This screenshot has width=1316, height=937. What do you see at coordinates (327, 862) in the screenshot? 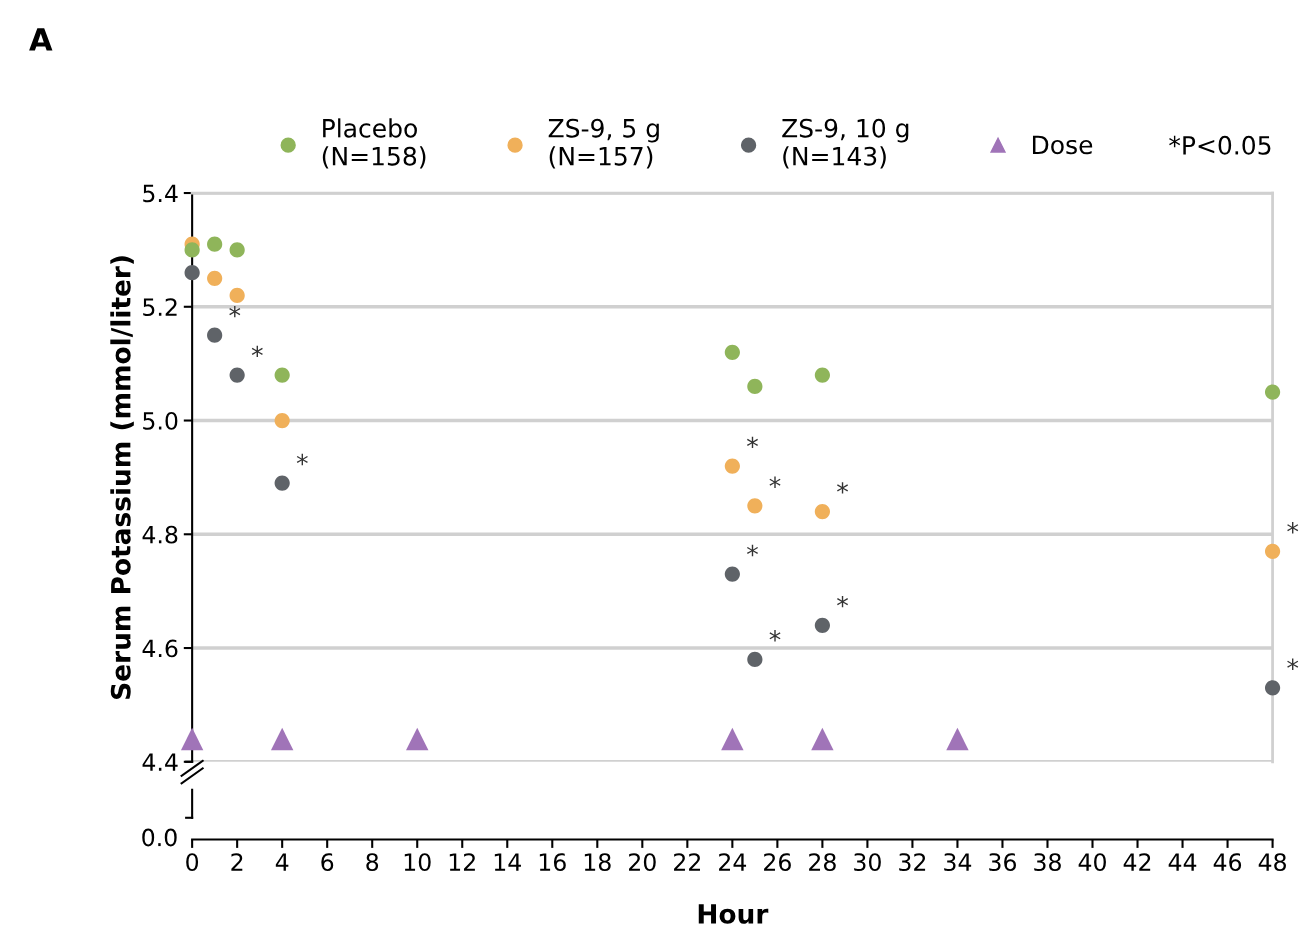
I see `x-tick-label: 6` at bounding box center [327, 862].